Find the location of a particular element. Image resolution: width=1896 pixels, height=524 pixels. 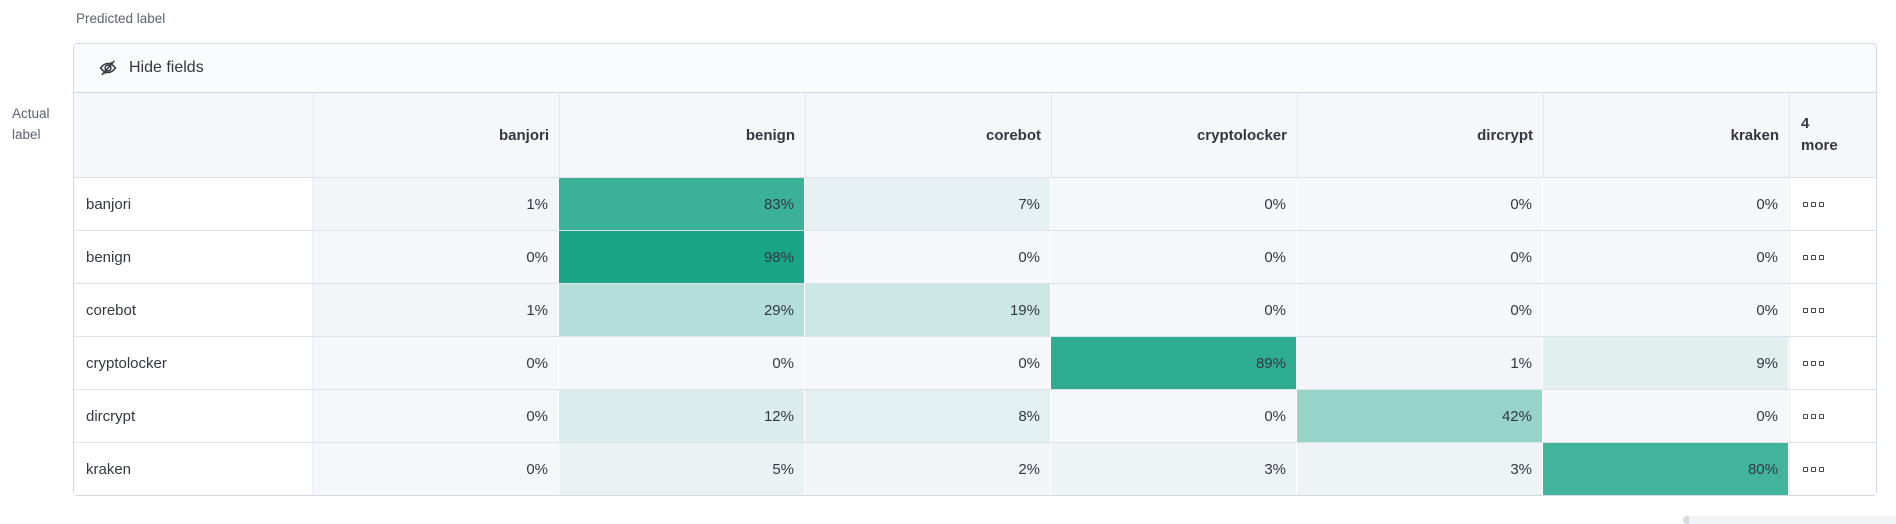

hide-fields-label: Hide fields is located at coordinates (166, 67).